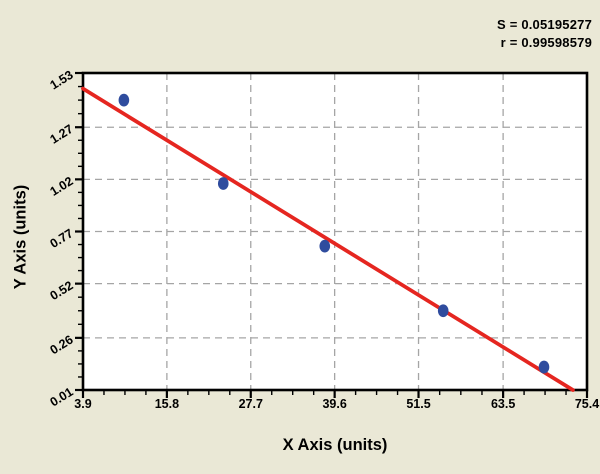 This screenshot has height=474, width=600. Describe the element at coordinates (62, 238) in the screenshot. I see `y-tick-label: 0.77` at that location.